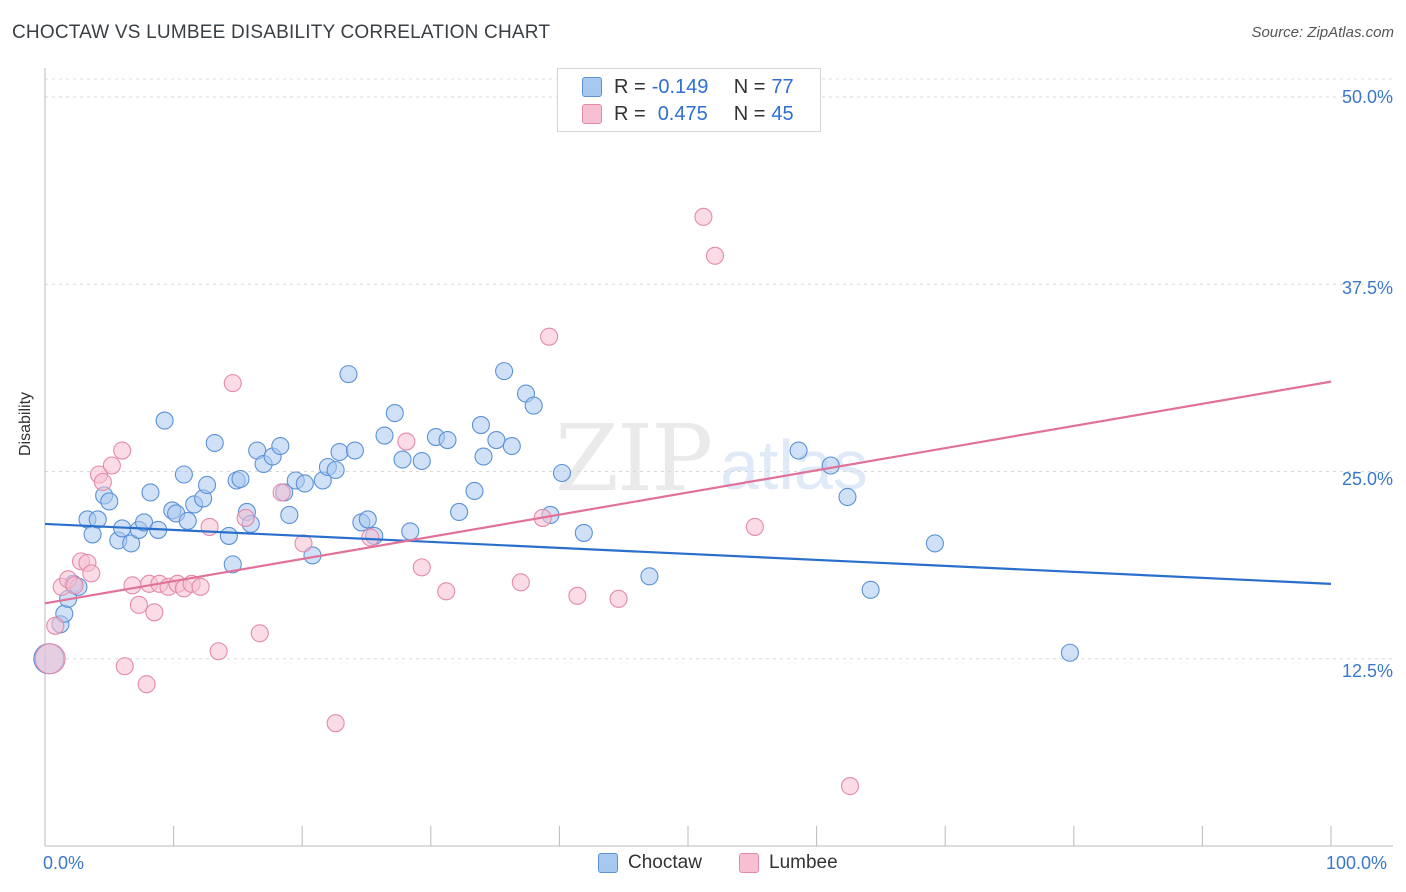 This screenshot has width=1406, height=892. I want to click on choctaw-swatch, so click(592, 87).